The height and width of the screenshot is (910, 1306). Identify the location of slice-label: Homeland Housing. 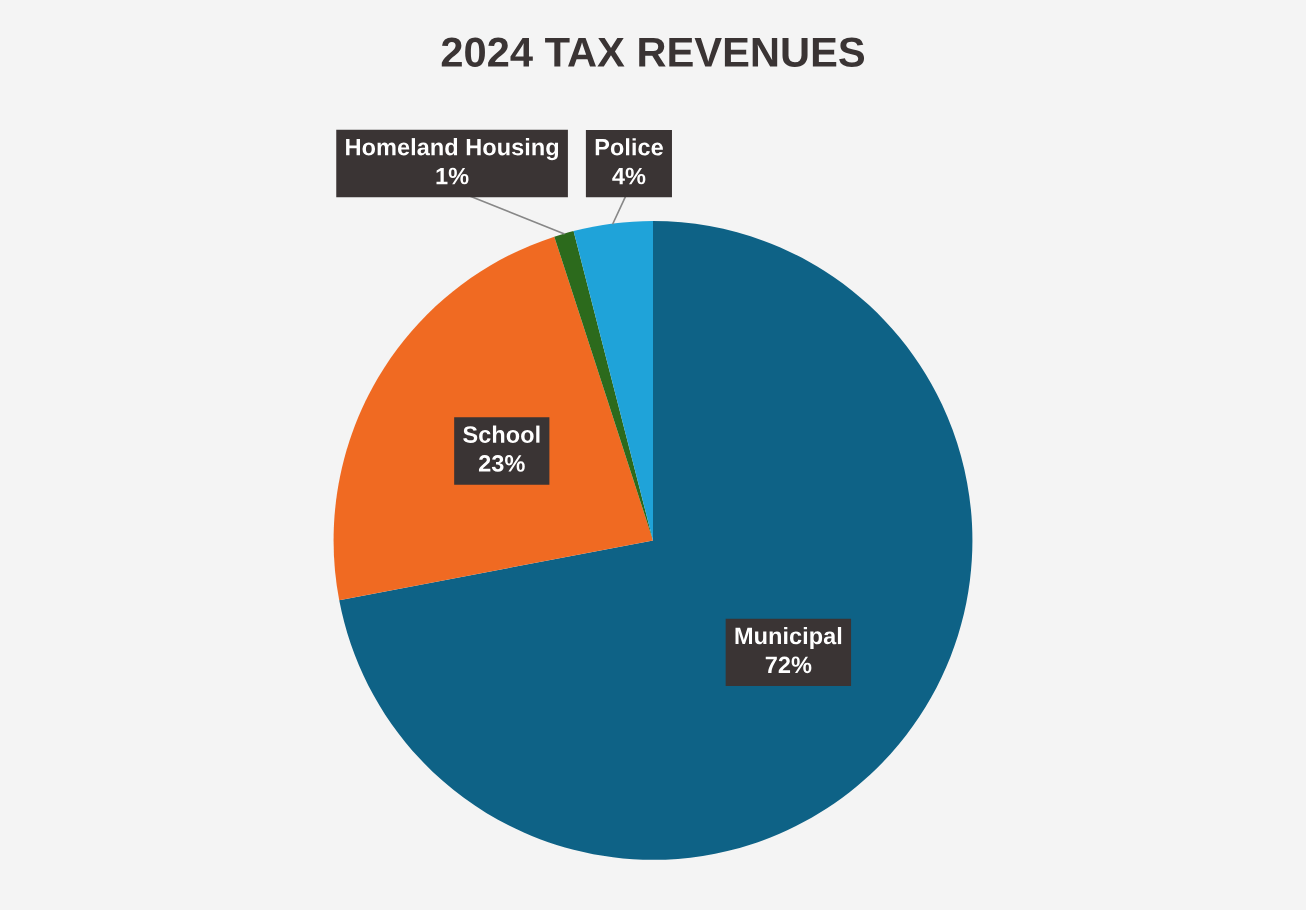
(452, 149).